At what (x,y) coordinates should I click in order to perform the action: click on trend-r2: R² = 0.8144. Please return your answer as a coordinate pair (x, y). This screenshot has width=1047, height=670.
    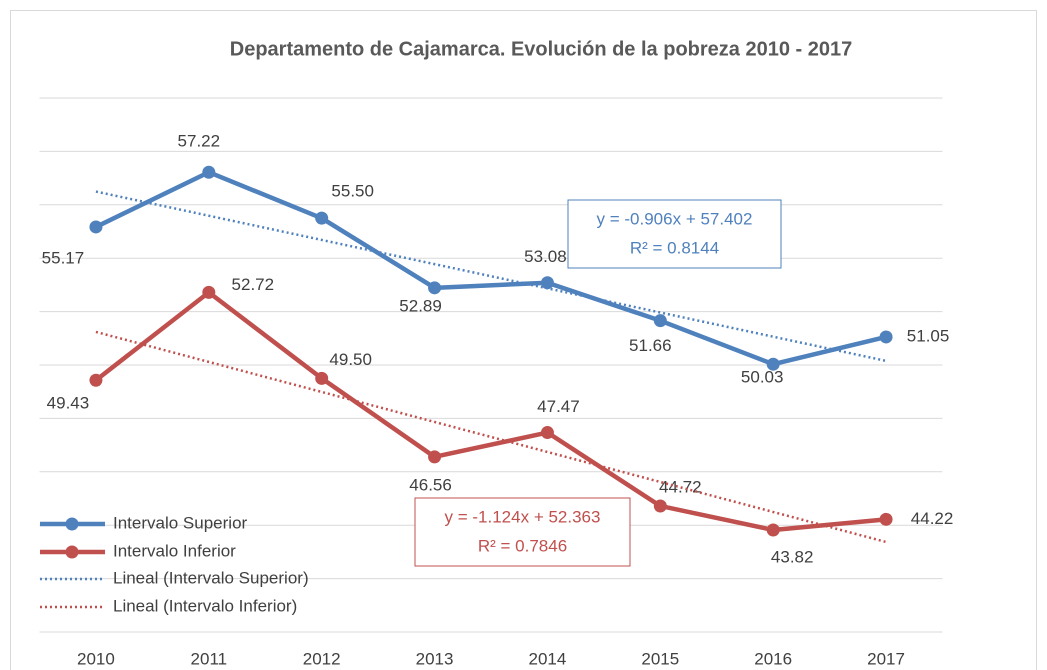
    Looking at the image, I should click on (674, 247).